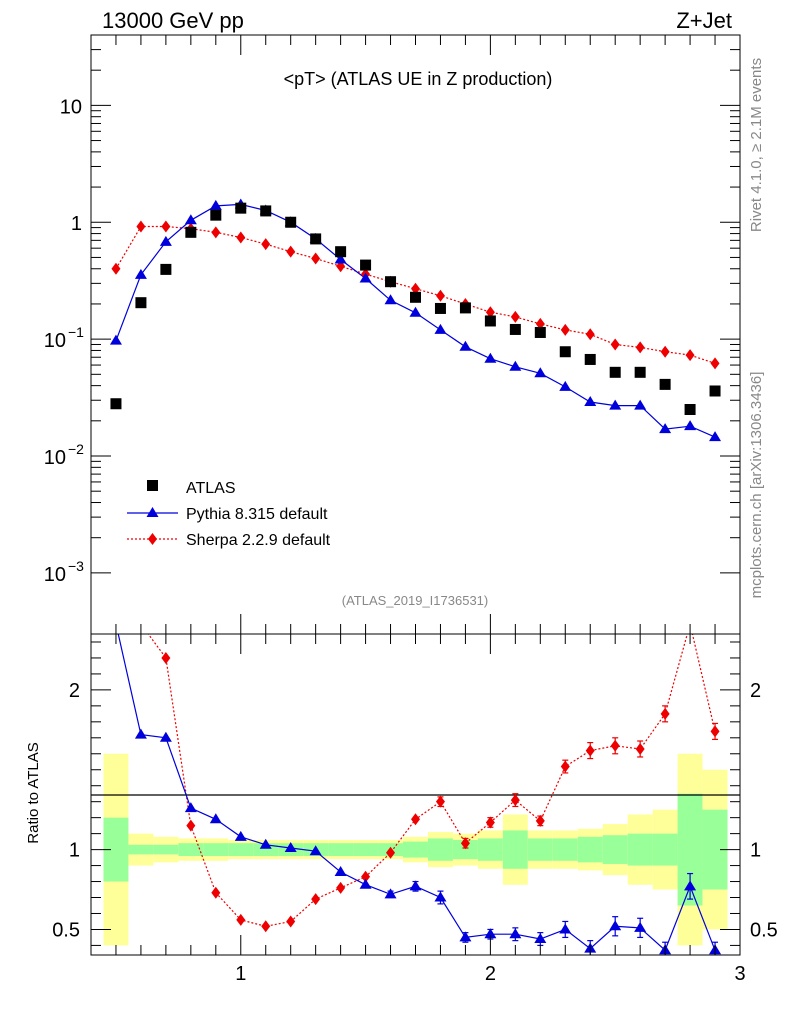 The width and height of the screenshot is (786, 1024). What do you see at coordinates (739, 974) in the screenshot?
I see `ratio-x-tick-label: 3` at bounding box center [739, 974].